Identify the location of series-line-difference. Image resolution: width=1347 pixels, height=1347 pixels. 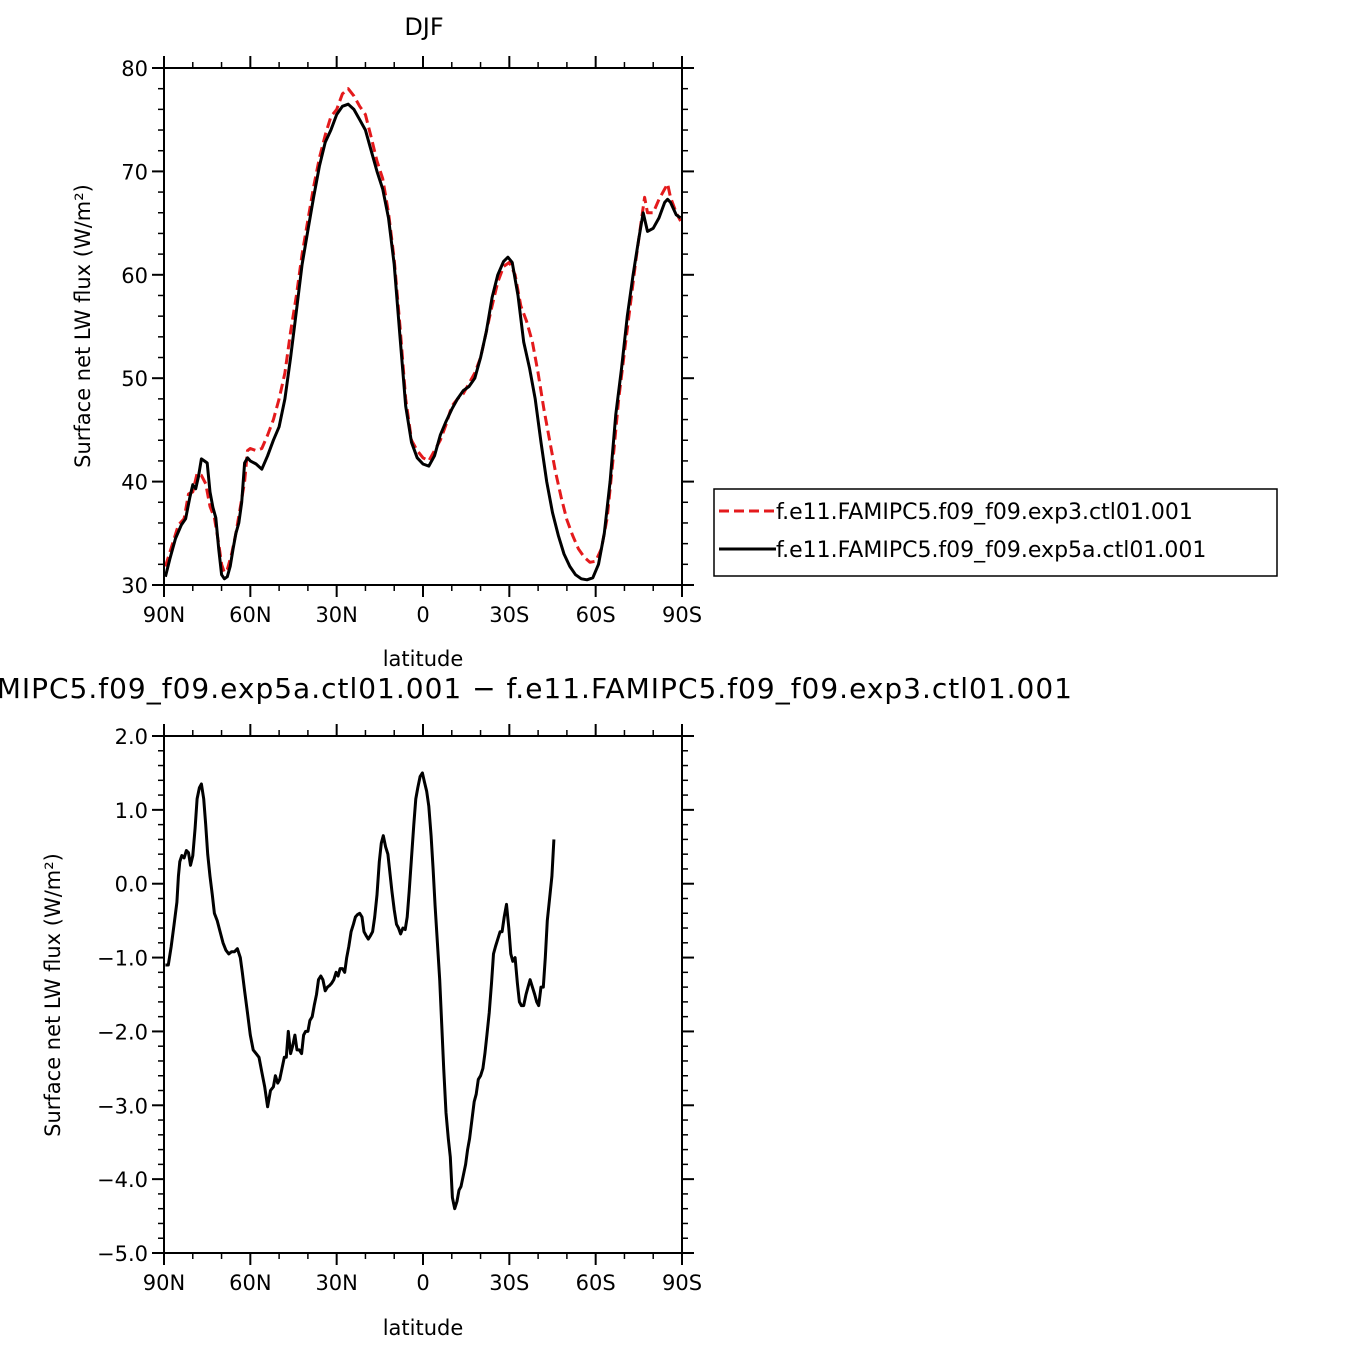
(360, 991).